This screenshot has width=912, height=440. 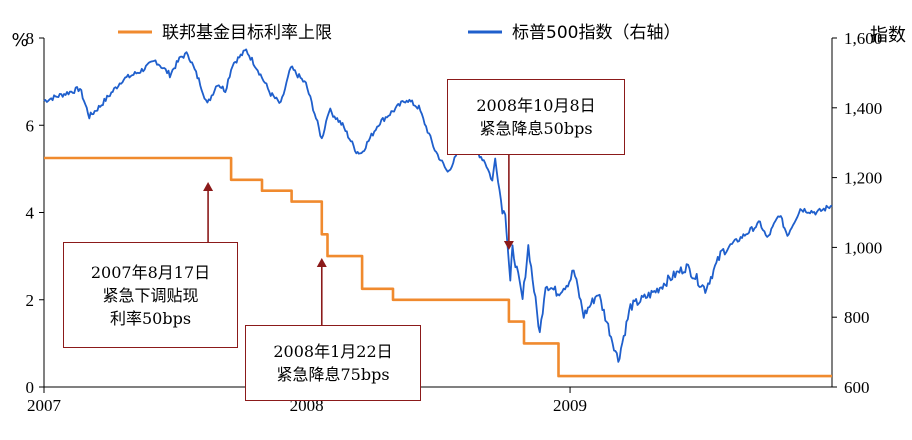 I want to click on right-axis-unit: 指数, so click(x=888, y=35).